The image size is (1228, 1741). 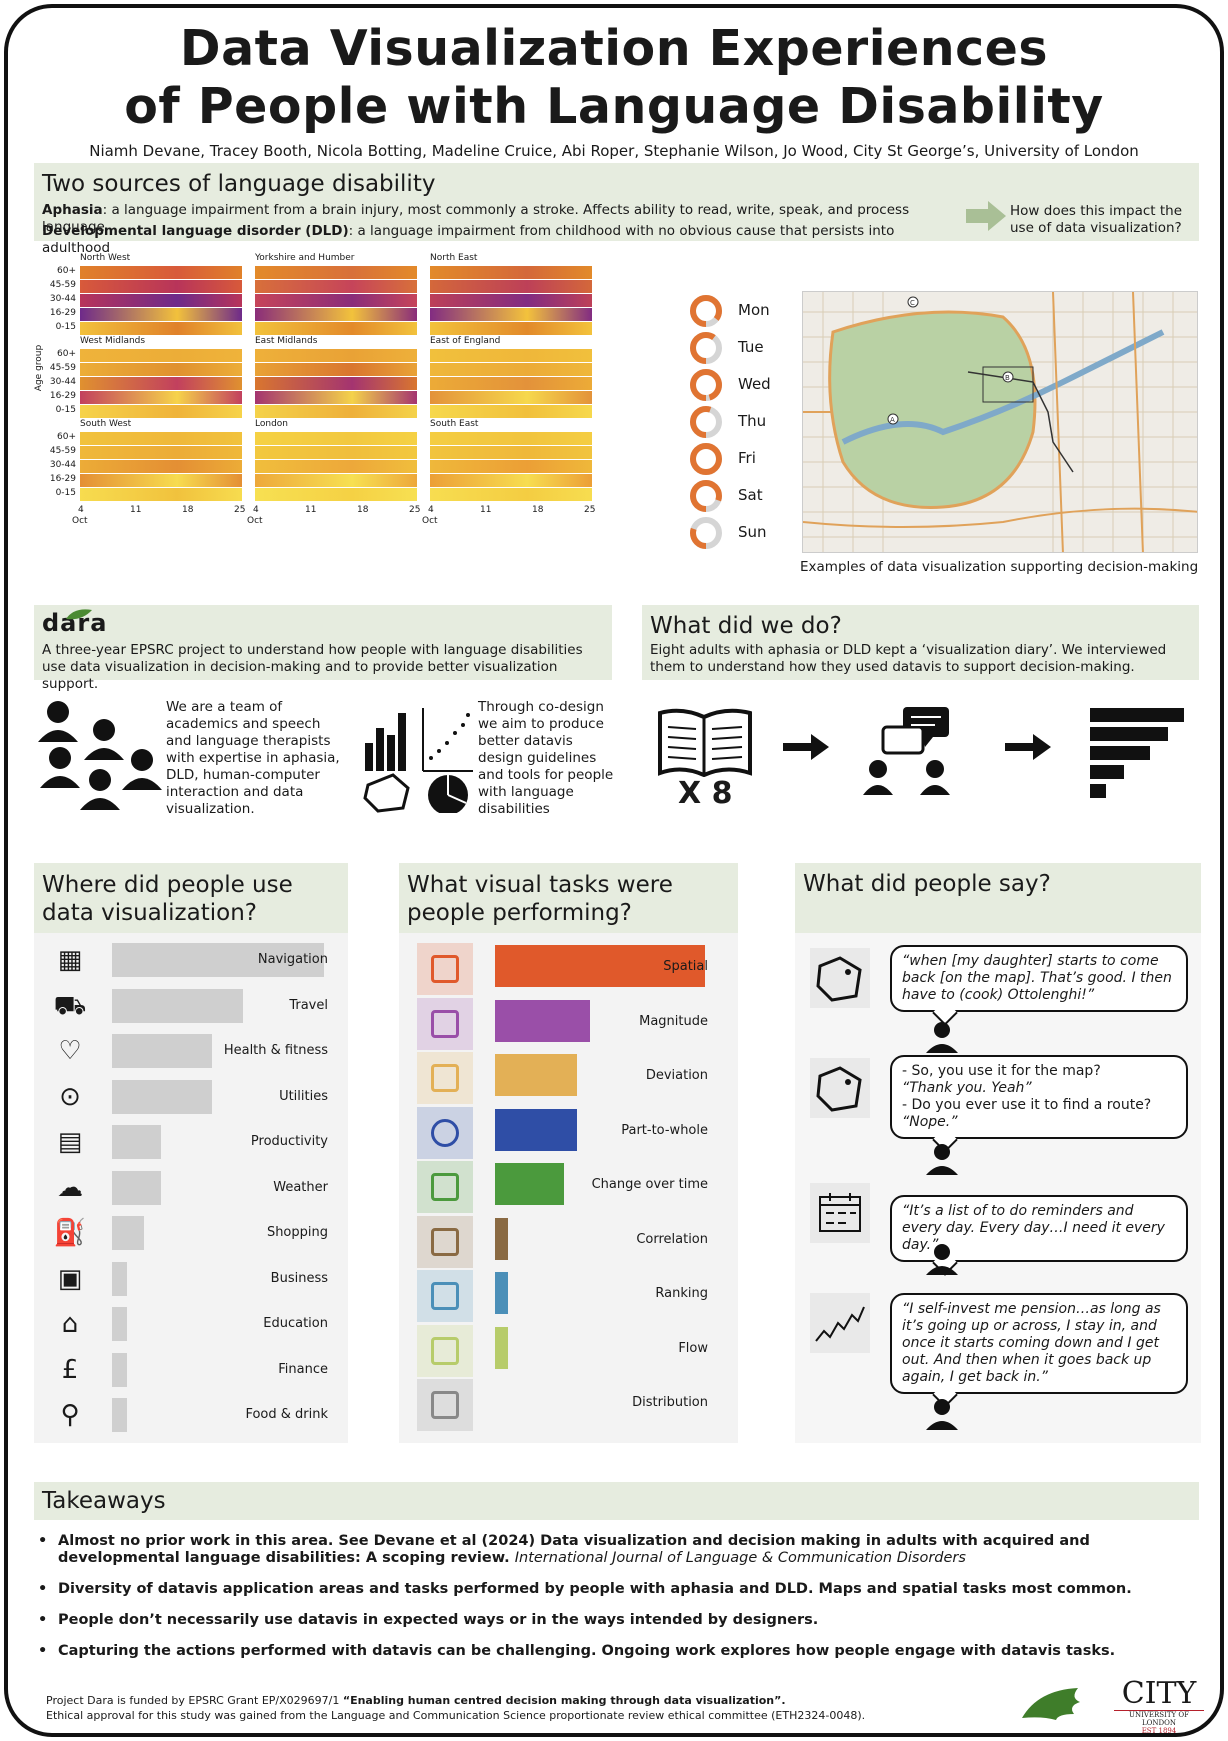 What do you see at coordinates (271, 424) in the screenshot?
I see `heatmap-title: London` at bounding box center [271, 424].